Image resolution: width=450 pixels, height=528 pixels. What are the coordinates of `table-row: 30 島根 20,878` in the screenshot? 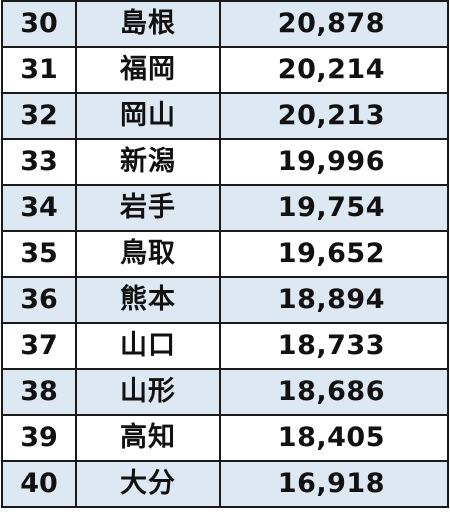 It's located at (225, 24).